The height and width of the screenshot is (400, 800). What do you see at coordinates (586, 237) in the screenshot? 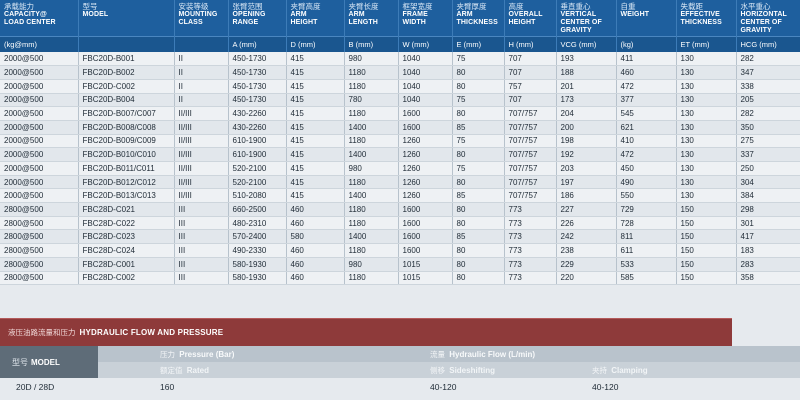
I see `table-cell: 242` at bounding box center [586, 237].